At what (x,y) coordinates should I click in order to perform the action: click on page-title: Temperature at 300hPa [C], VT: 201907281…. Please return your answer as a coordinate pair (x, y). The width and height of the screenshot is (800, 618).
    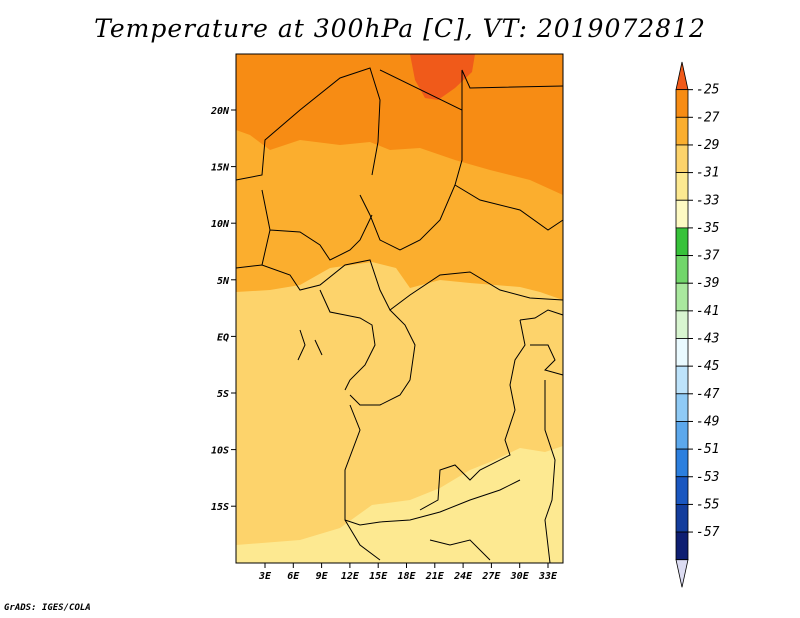
    Looking at the image, I should click on (400, 28).